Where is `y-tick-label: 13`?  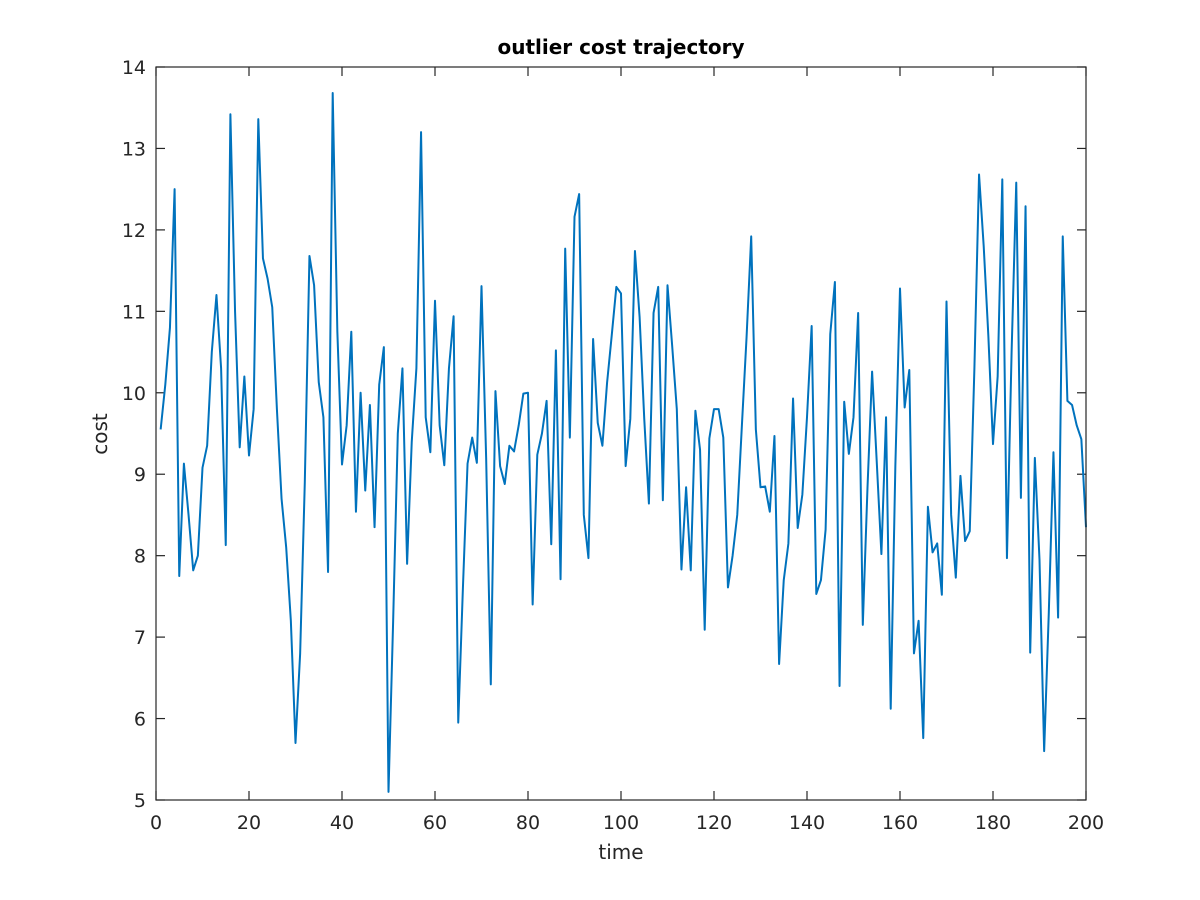 y-tick-label: 13 is located at coordinates (134, 149).